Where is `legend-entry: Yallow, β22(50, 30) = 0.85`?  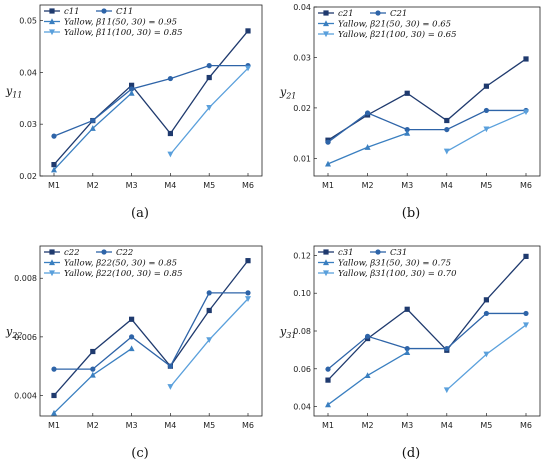 legend-entry: Yallow, β22(50, 30) = 0.85 is located at coordinates (120, 263).